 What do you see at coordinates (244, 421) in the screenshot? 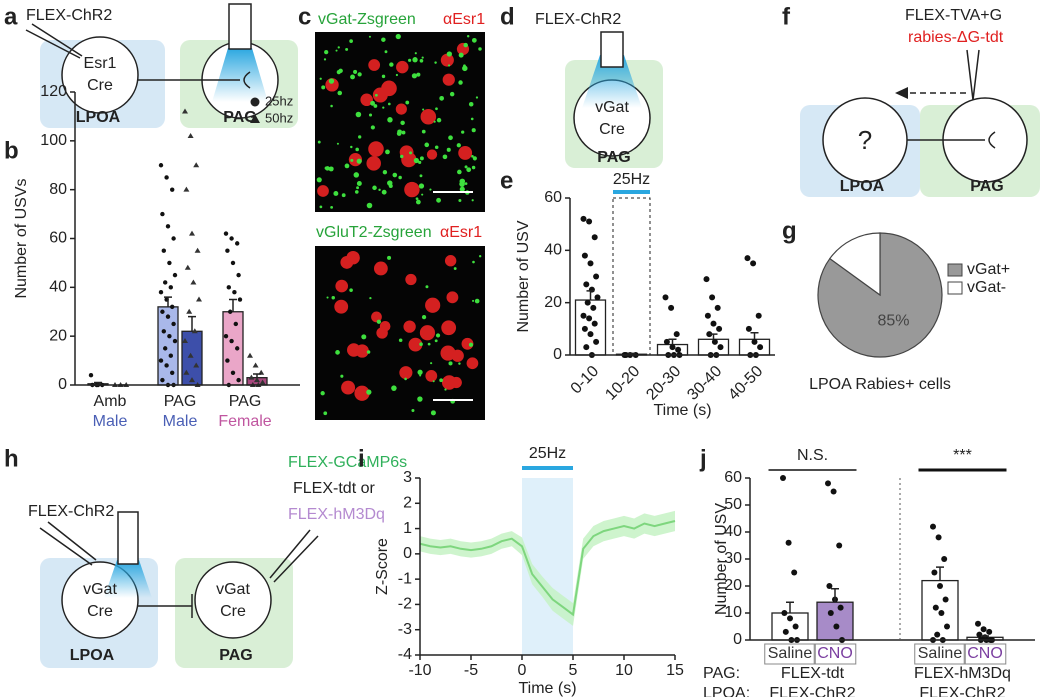
I see `group-label: Female` at bounding box center [244, 421].